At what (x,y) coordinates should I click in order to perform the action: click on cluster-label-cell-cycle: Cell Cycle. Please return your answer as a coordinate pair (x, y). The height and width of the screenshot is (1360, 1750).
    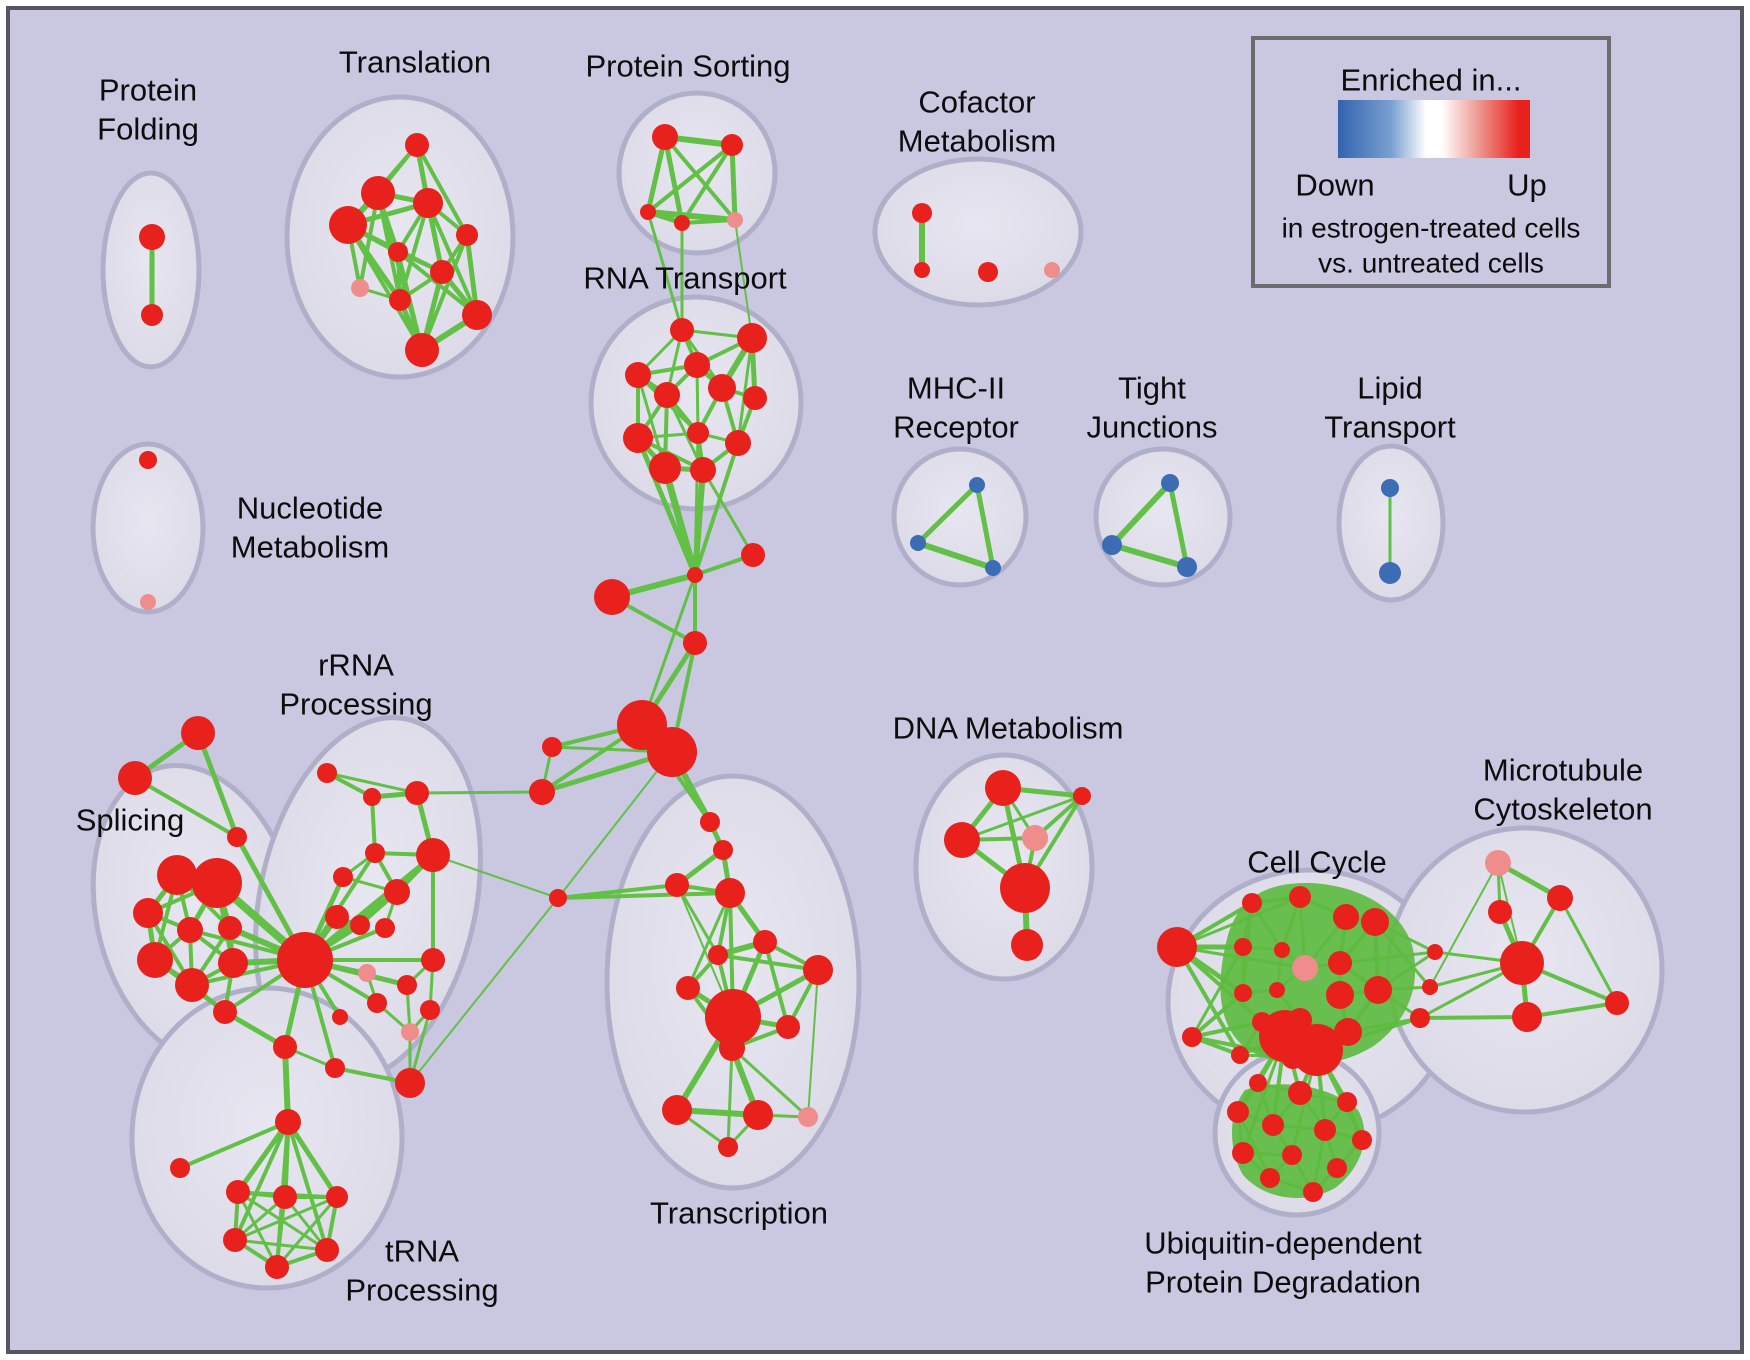
    Looking at the image, I should click on (1317, 862).